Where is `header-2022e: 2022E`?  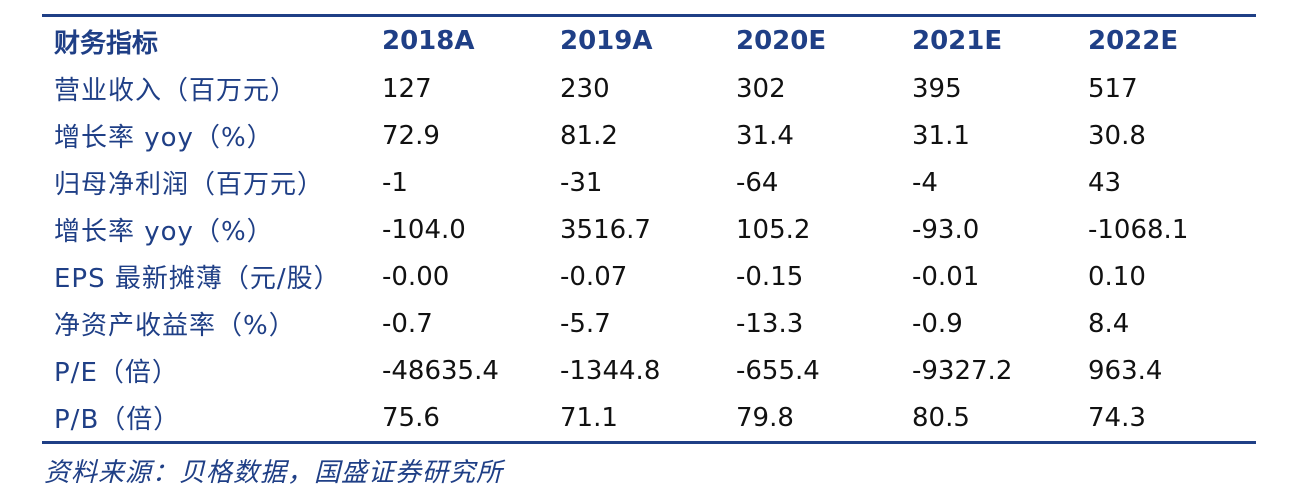
header-2022e: 2022E is located at coordinates (1133, 41).